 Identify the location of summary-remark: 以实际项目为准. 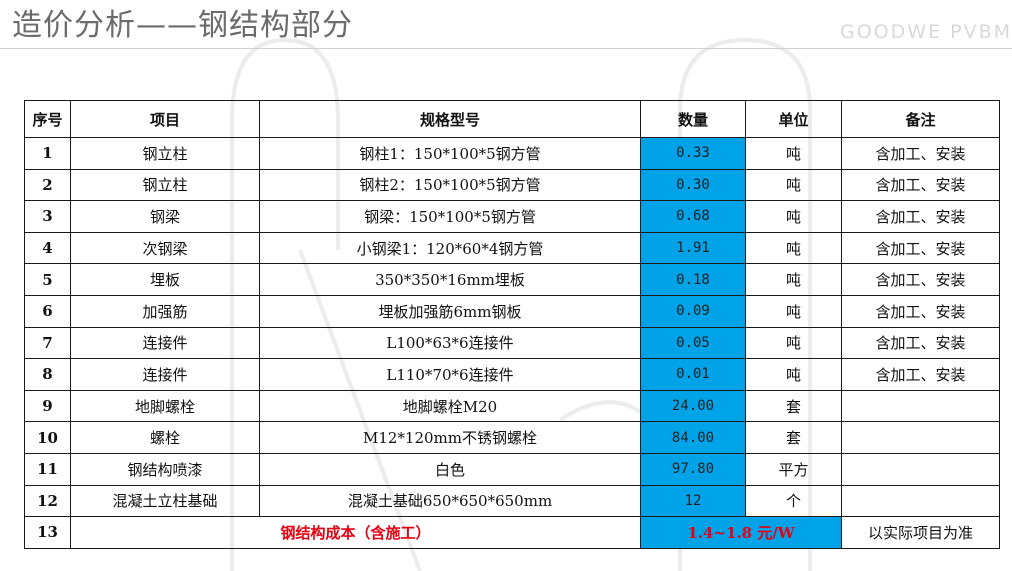
(920, 532).